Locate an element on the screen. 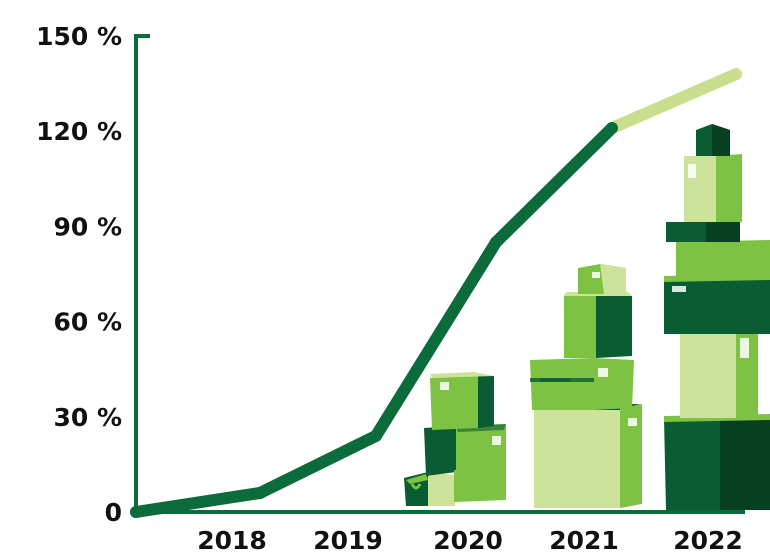 This screenshot has width=770, height=554. box-stack-2020-icon is located at coordinates (455, 439).